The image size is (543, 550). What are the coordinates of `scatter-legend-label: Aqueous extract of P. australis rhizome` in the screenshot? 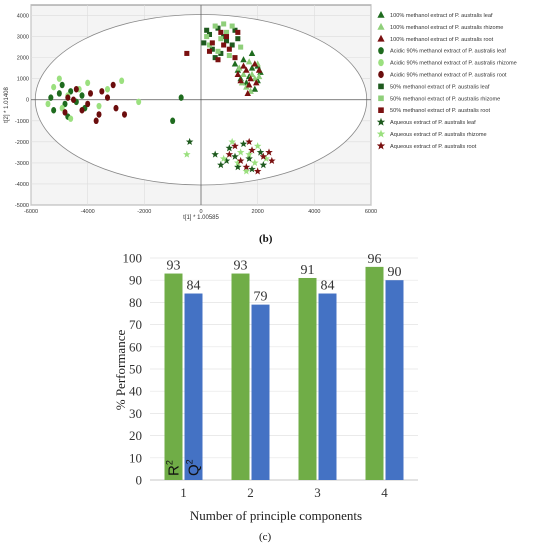 It's located at (438, 135).